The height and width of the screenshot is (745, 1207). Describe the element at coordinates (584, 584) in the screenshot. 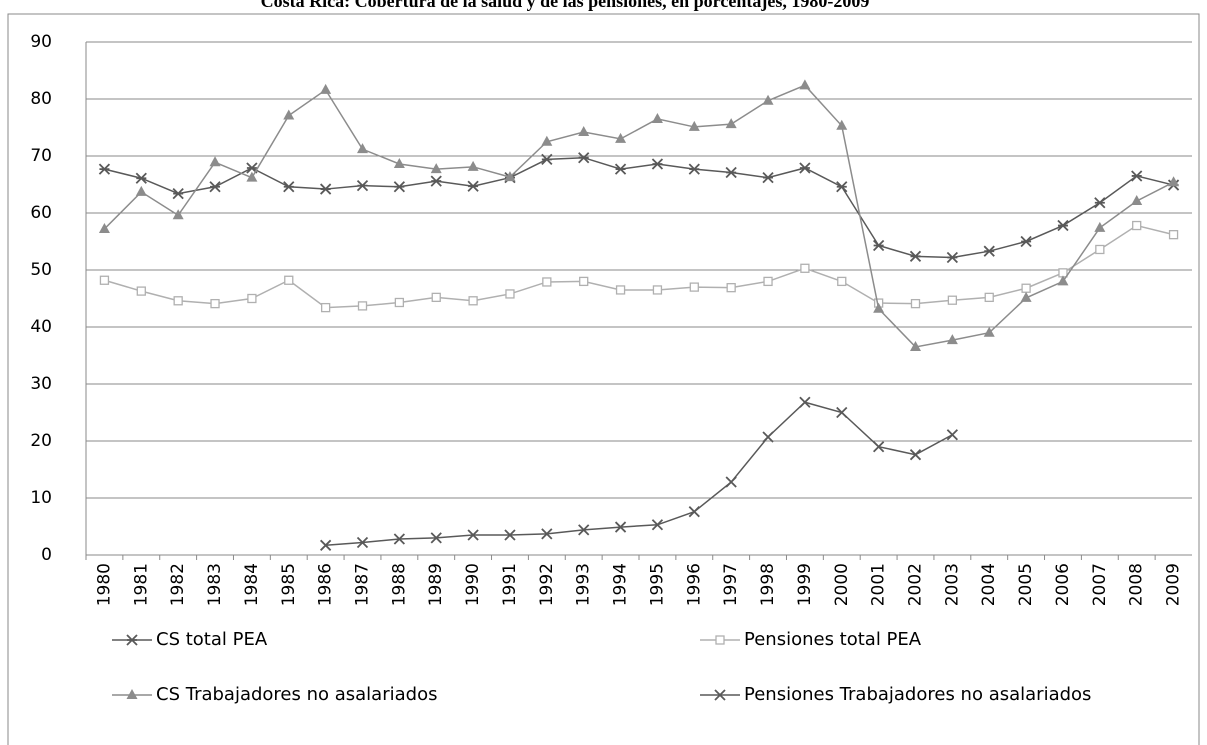

I see `x-tick-label: 1993` at that location.